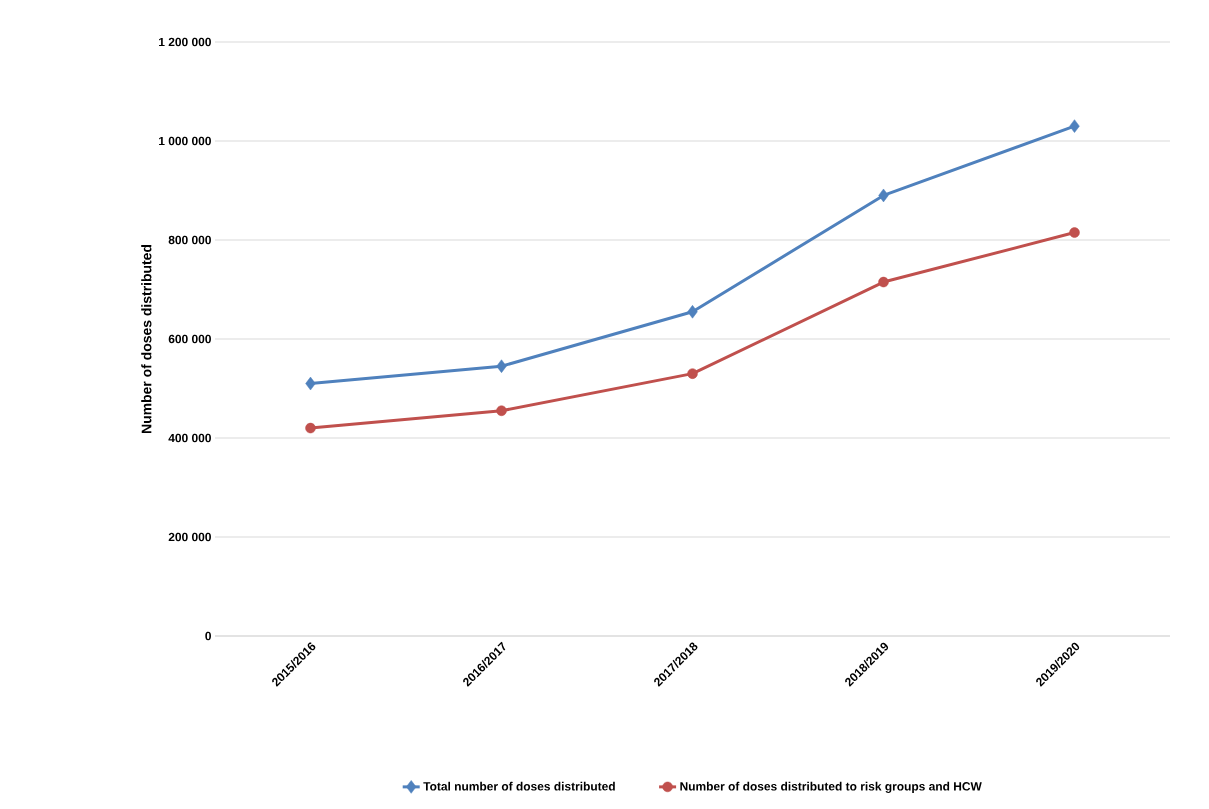 The height and width of the screenshot is (809, 1209). I want to click on y-tick-label: 1 200 000, so click(185, 42).